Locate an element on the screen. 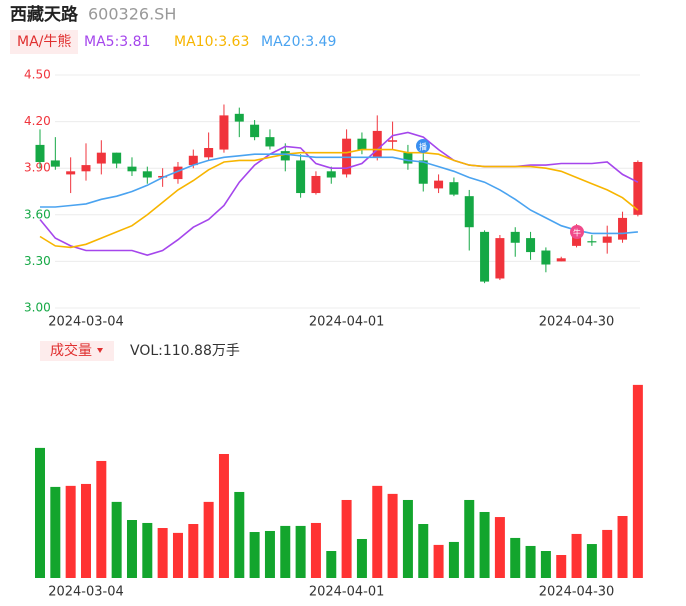 This screenshot has width=686, height=606. y-tick-label: 3.90 is located at coordinates (37, 168).